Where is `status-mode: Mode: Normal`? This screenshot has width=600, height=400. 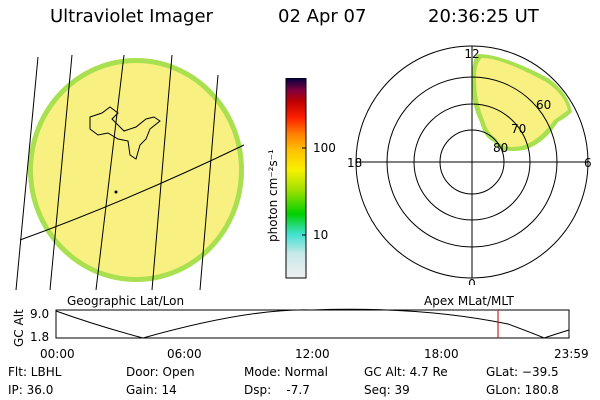 status-mode: Mode: Normal is located at coordinates (286, 372).